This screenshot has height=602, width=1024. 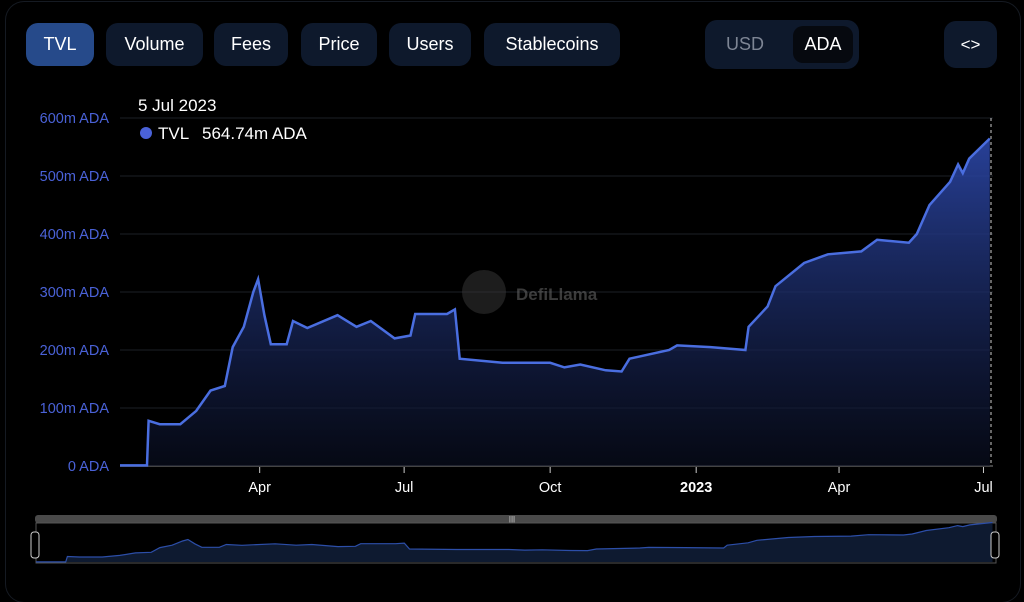 I want to click on x-tick-label: Oct, so click(x=550, y=488).